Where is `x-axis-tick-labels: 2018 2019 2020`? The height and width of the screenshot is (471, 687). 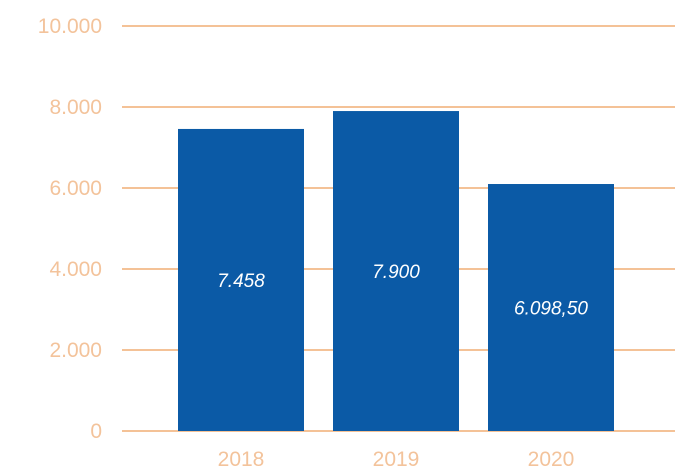
x-axis-tick-labels: 2018 2019 2020 is located at coordinates (396, 459).